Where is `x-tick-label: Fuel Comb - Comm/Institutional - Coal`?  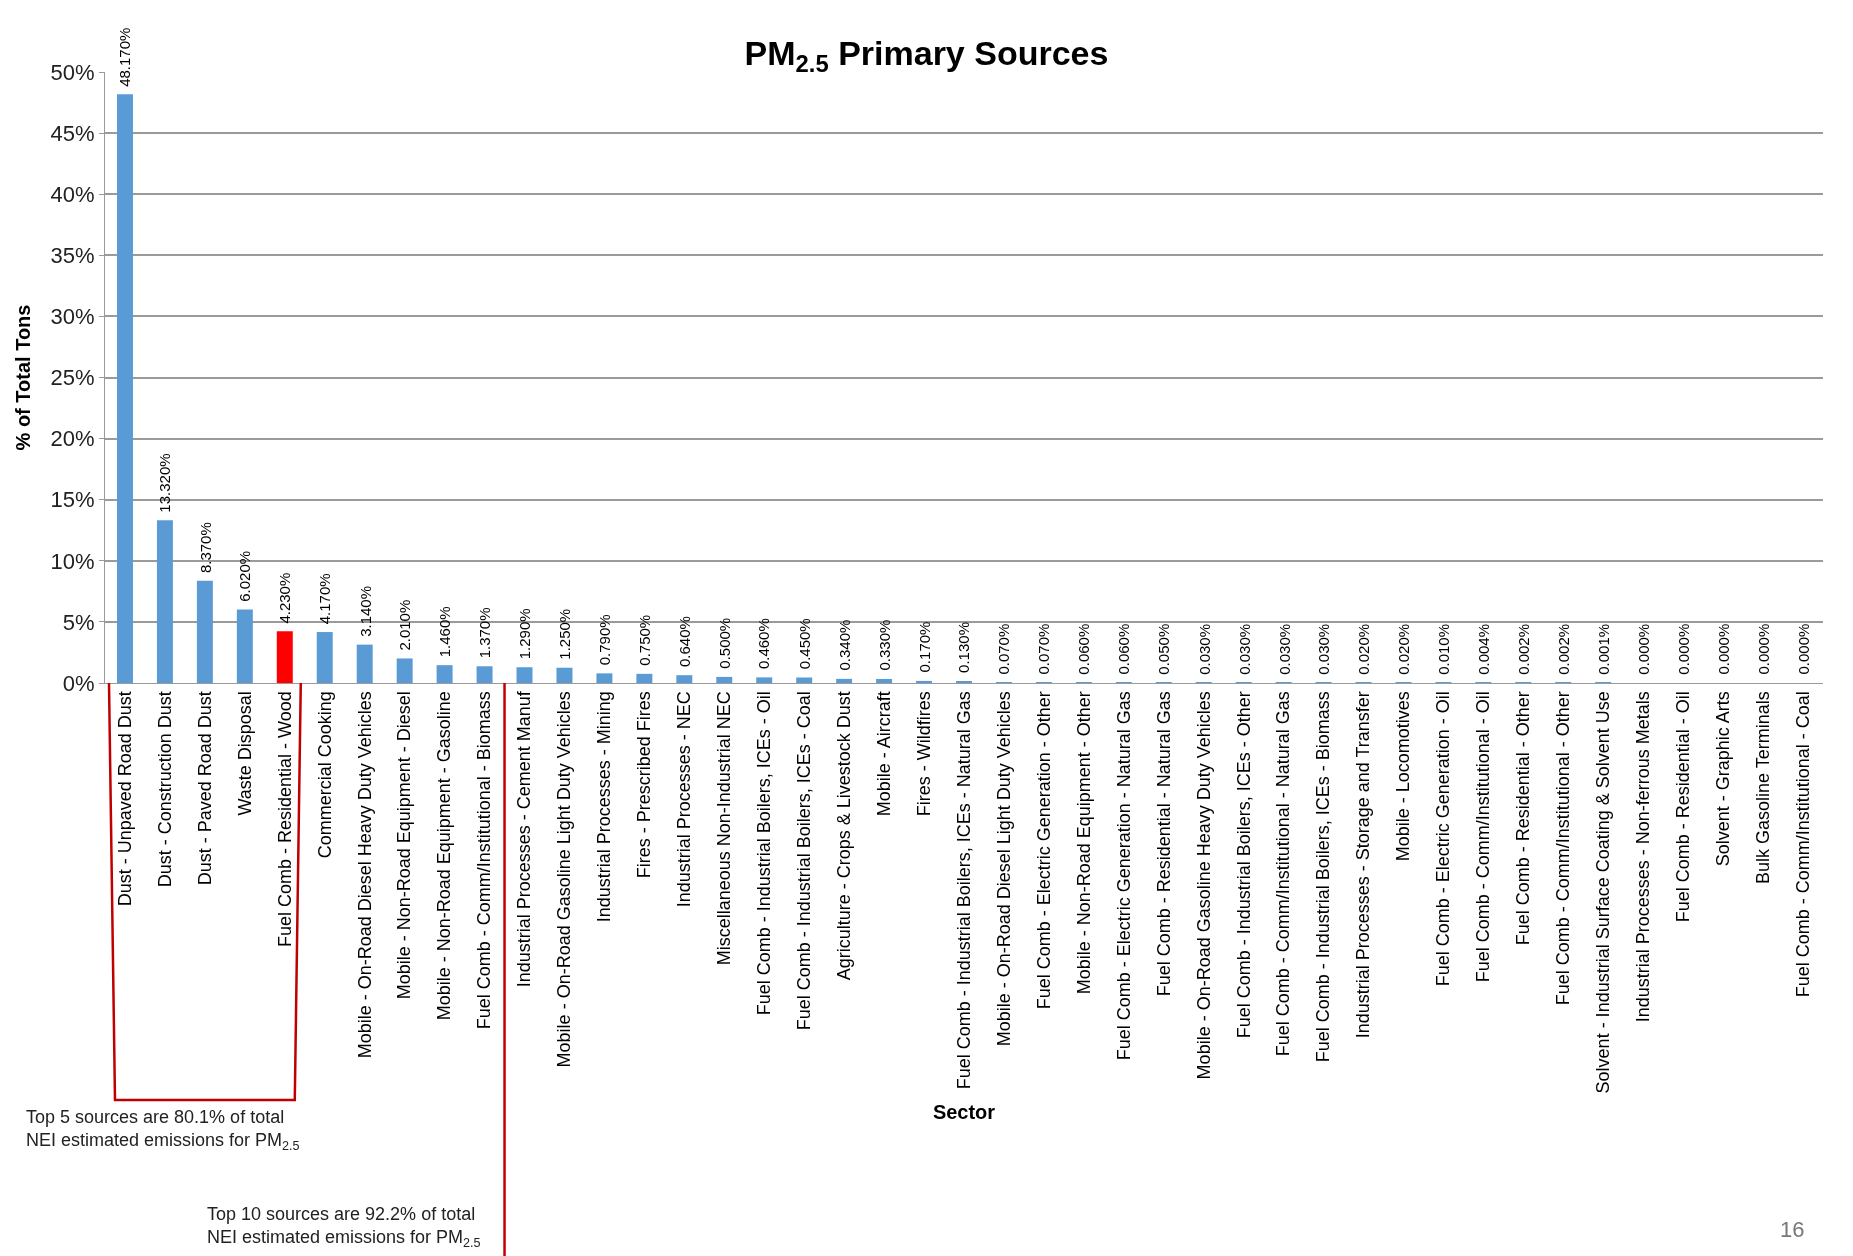
x-tick-label: Fuel Comb - Comm/Institutional - Coal is located at coordinates (1802, 844).